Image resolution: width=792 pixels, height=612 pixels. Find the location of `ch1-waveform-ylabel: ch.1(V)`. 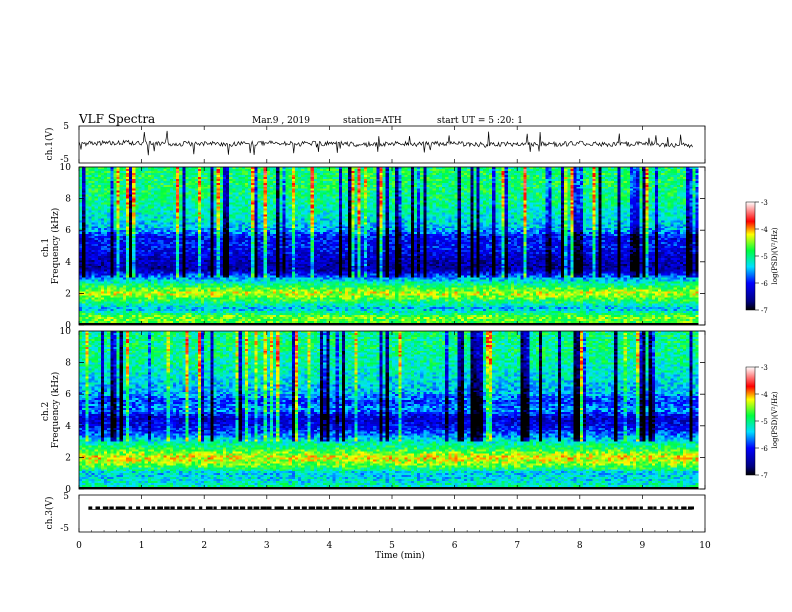

ch1-waveform-ylabel: ch.1(V) is located at coordinates (49, 144).